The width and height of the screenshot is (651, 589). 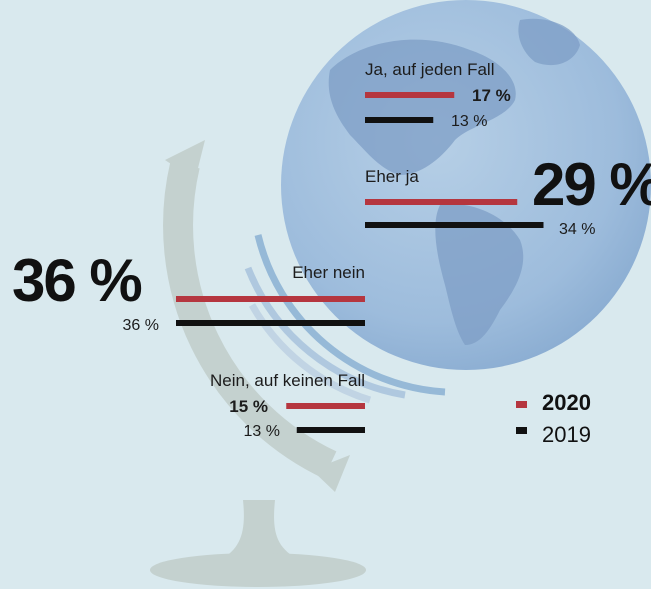 I want to click on bar-2020-nein-auf-keinen-fall, so click(x=325, y=406).